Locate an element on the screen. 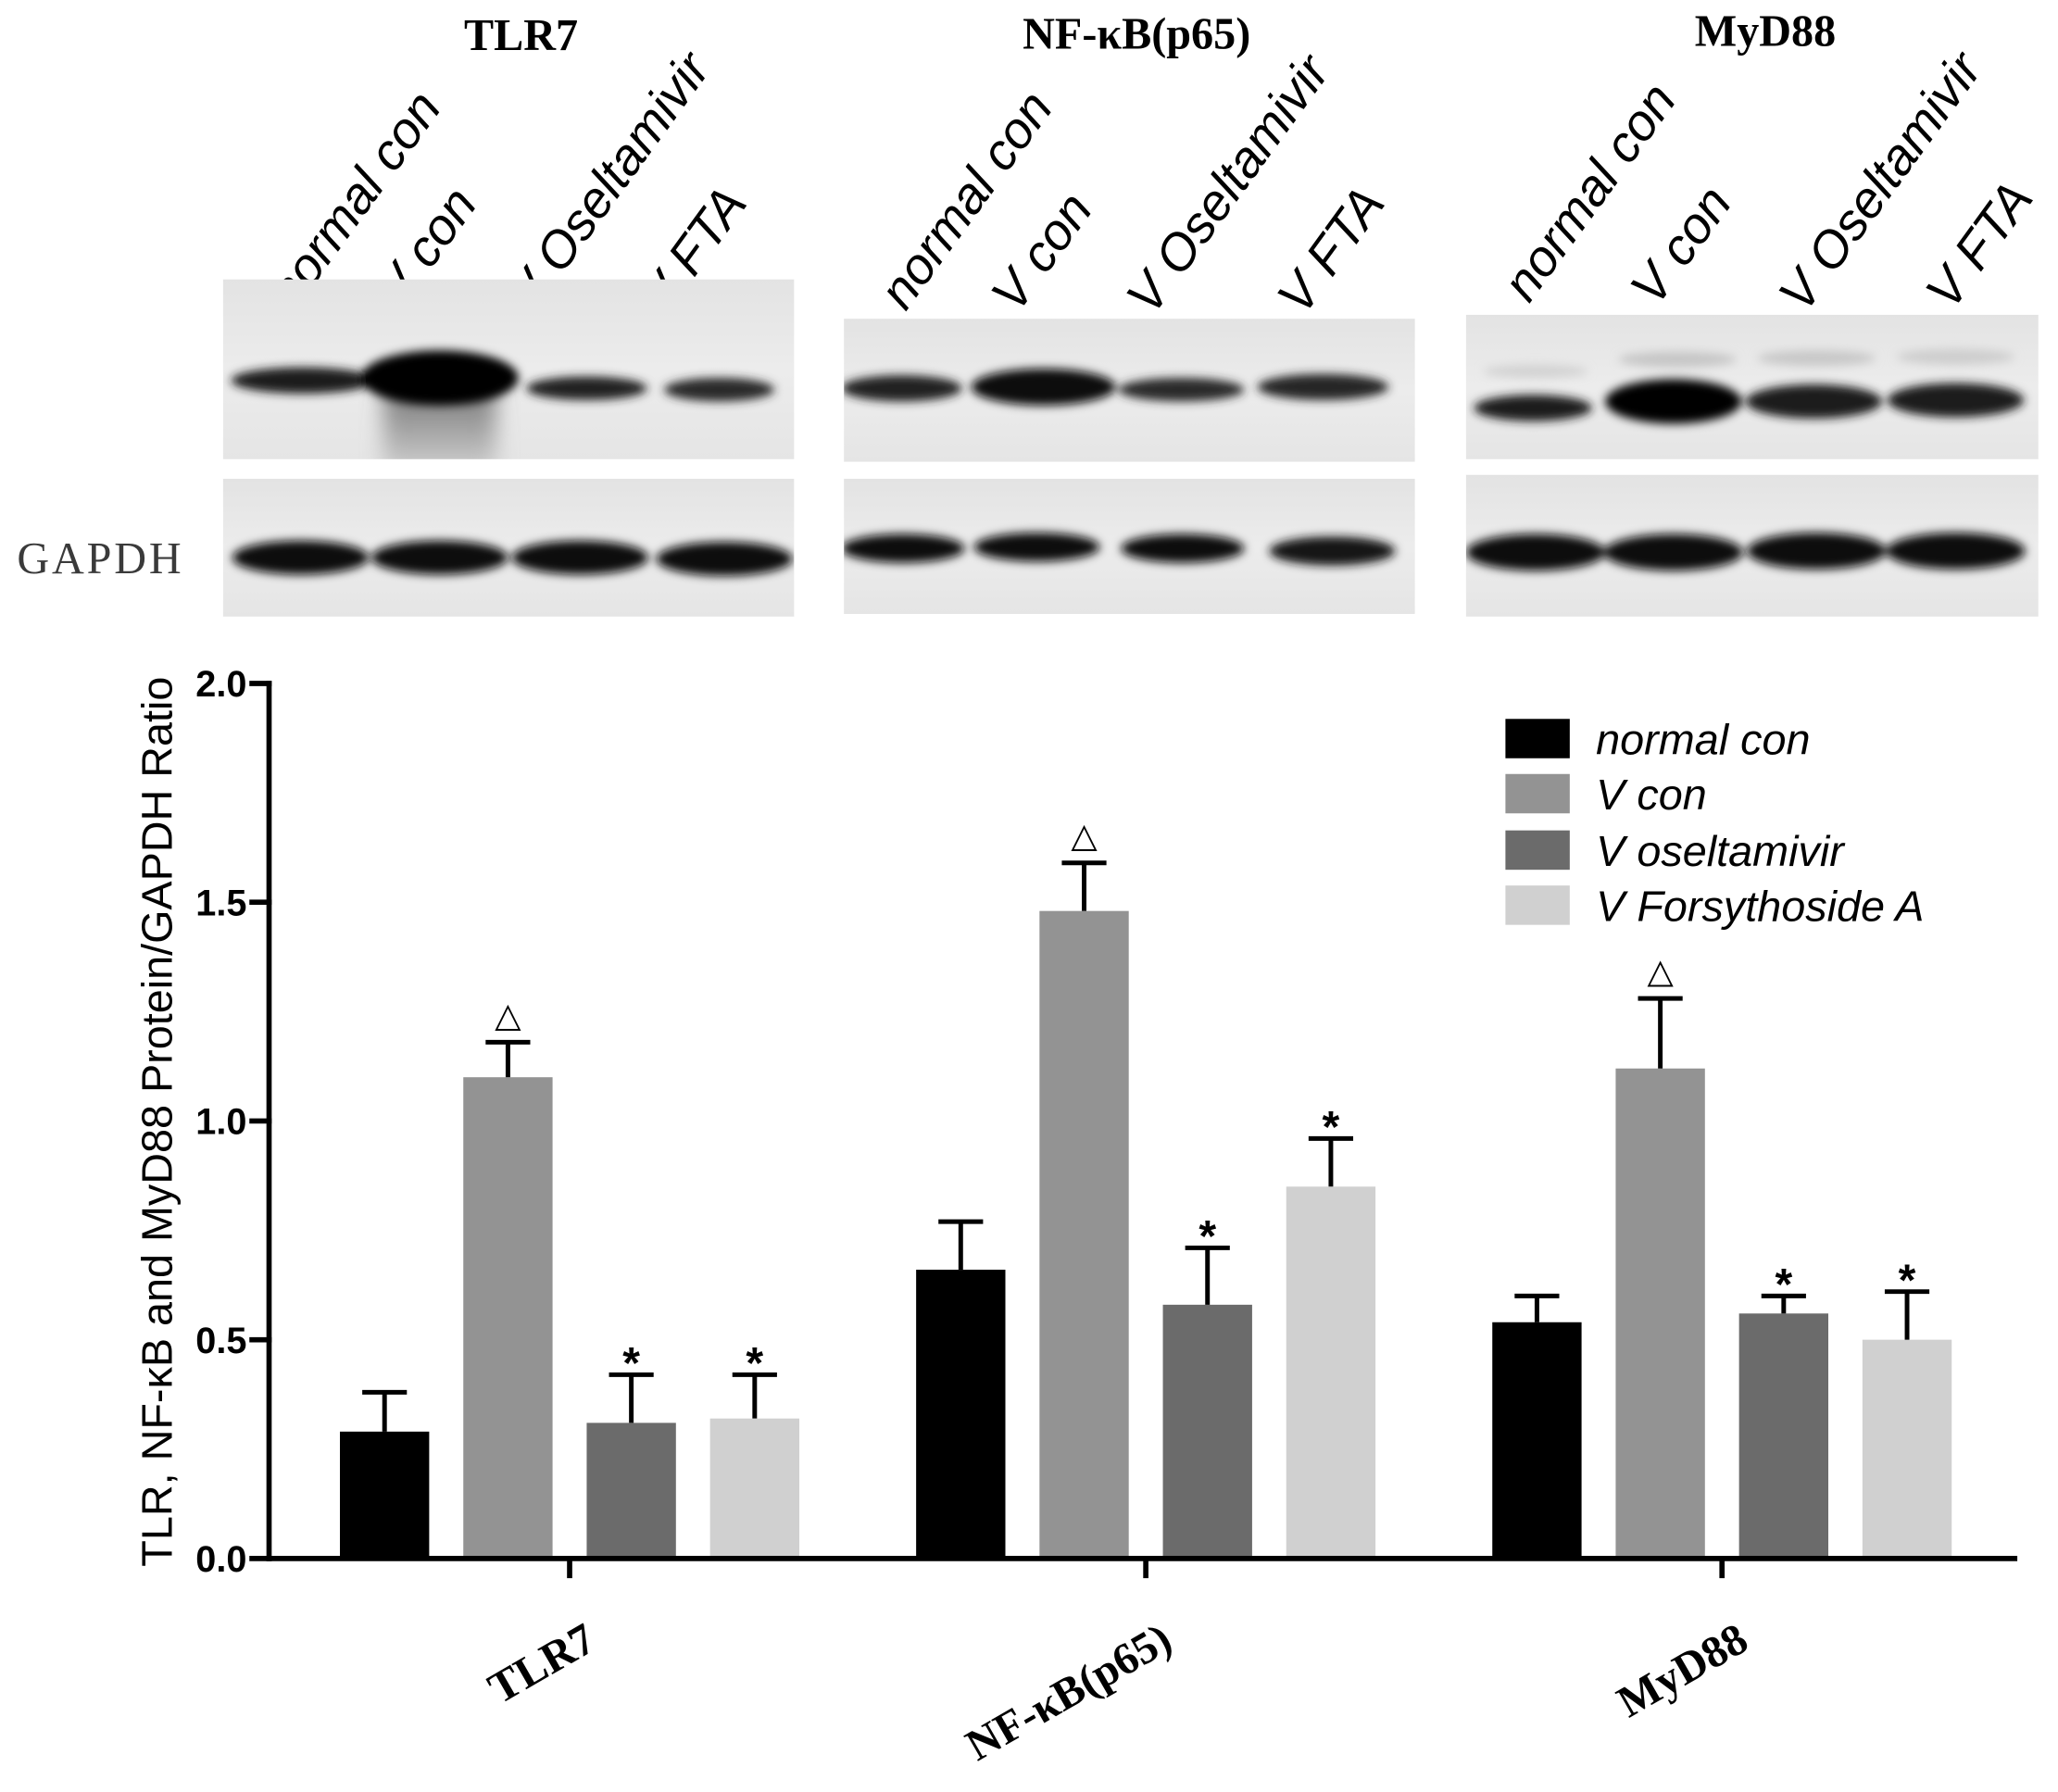  bar-nf-b-p65-v-con is located at coordinates (1084, 1234).